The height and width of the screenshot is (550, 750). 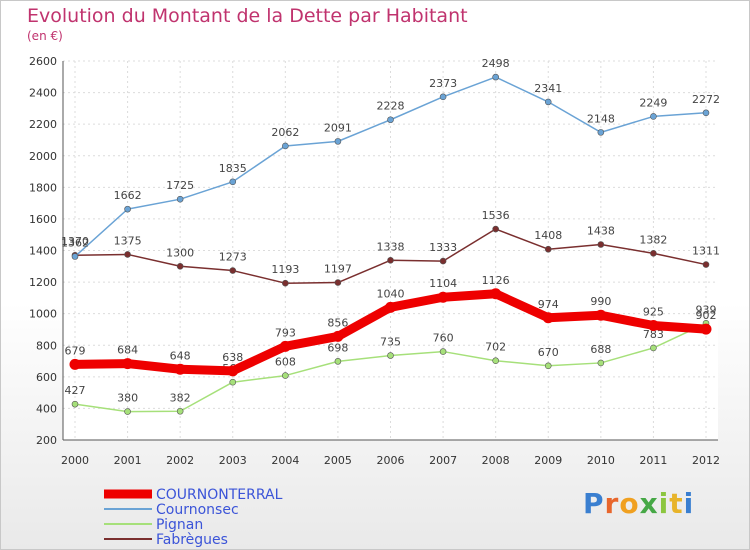 What do you see at coordinates (285, 269) in the screenshot?
I see `data-label: 1193` at bounding box center [285, 269].